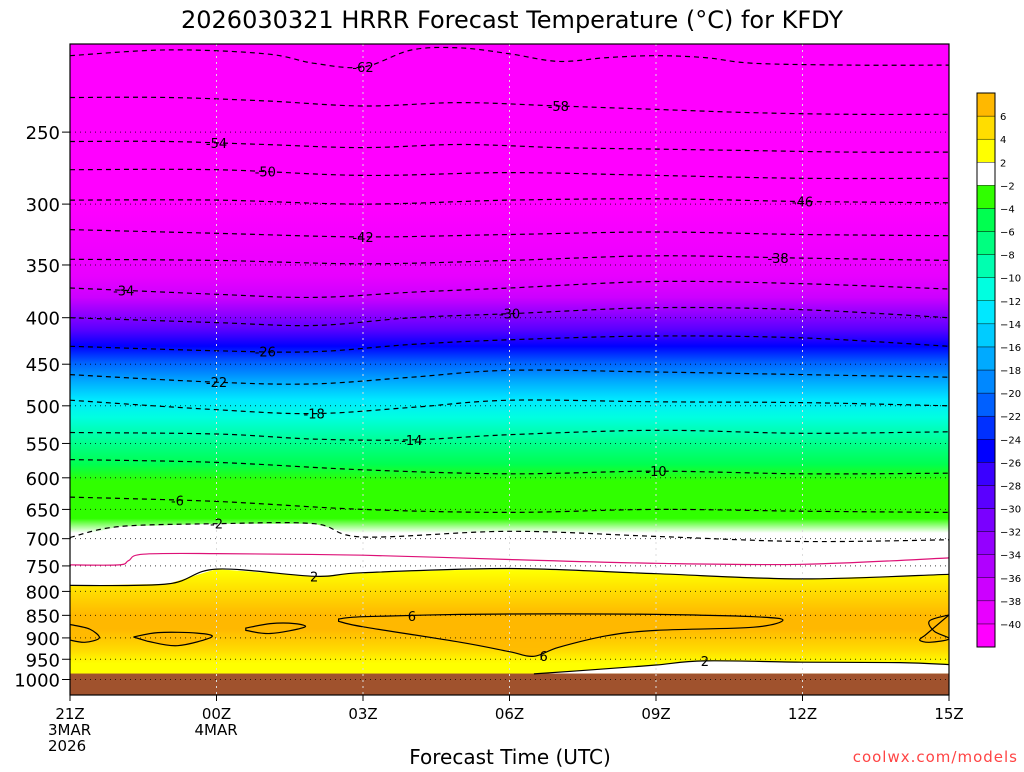  Describe the element at coordinates (265, 352) in the screenshot. I see `contour-label: -26` at that location.